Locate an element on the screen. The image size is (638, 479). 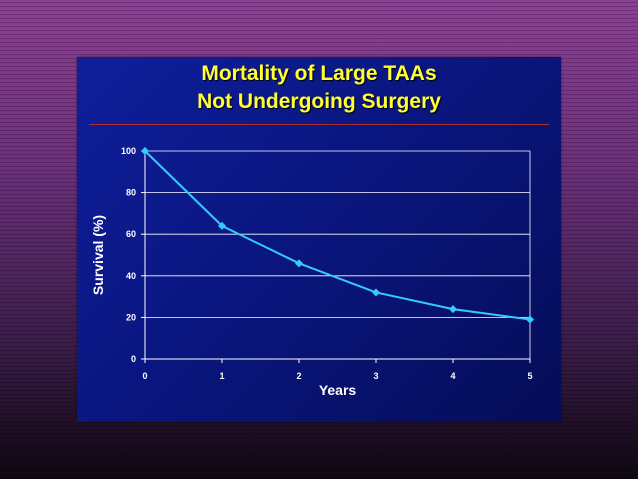
x-axis-title: Years is located at coordinates (338, 390).